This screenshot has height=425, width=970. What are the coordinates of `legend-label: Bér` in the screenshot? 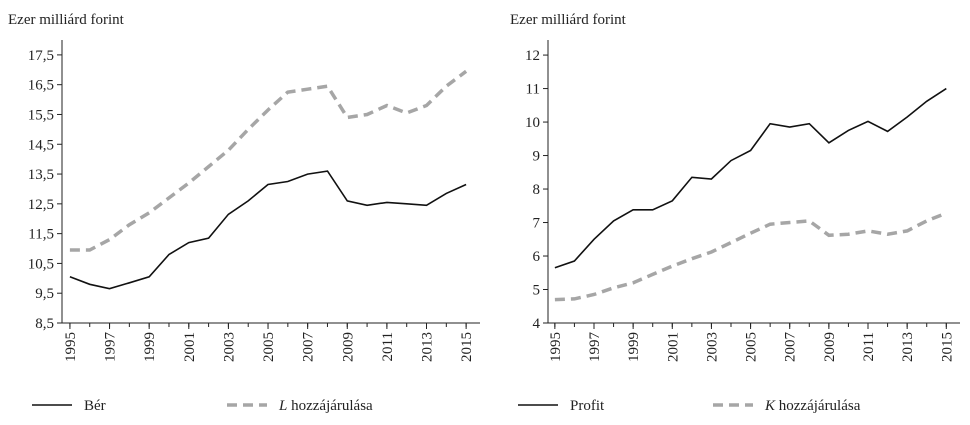 It's located at (95, 406).